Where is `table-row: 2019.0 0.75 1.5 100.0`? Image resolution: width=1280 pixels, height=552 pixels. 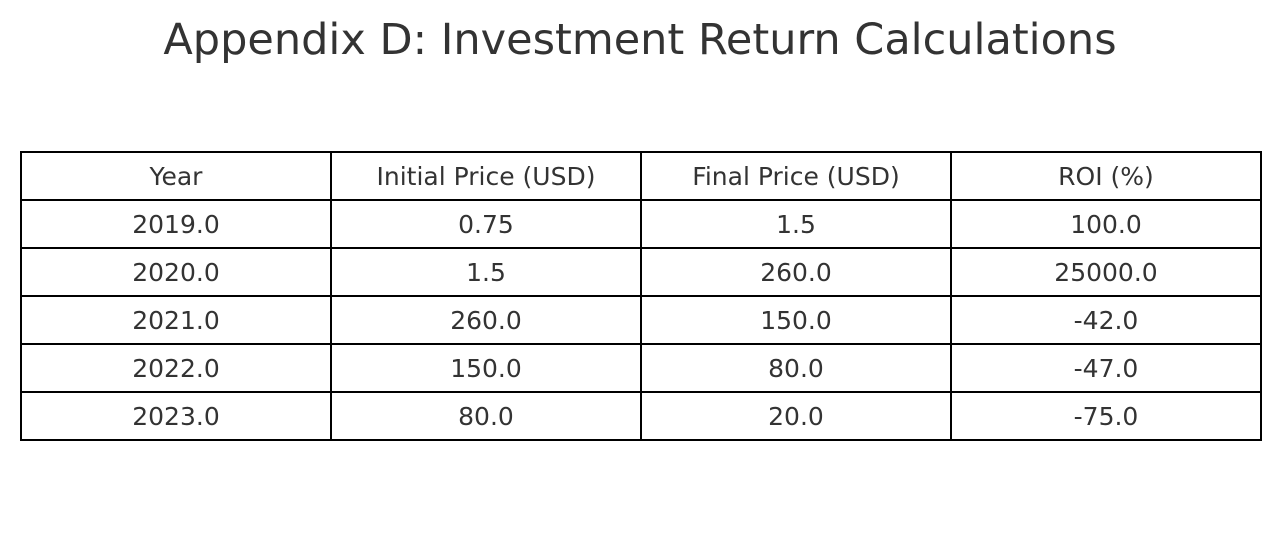
table-row: 2019.0 0.75 1.5 100.0 is located at coordinates (641, 224).